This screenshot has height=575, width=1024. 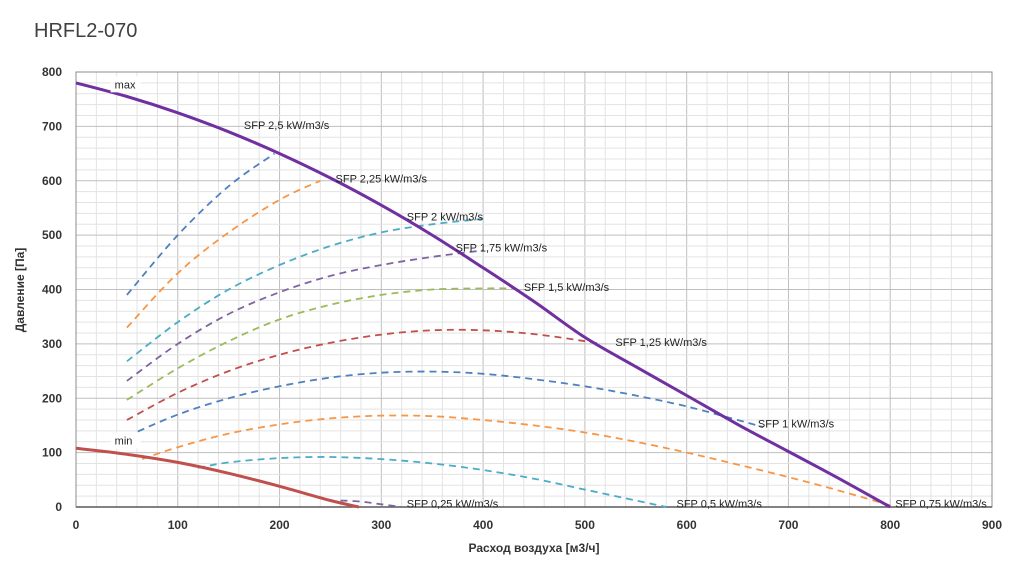 I want to click on x-tick-label: 400, so click(x=483, y=525).